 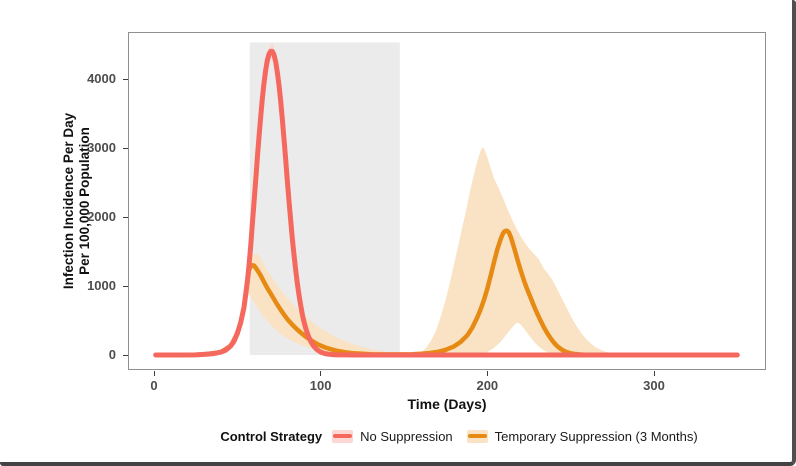 I want to click on legend-title: Control Strategy, so click(x=271, y=436).